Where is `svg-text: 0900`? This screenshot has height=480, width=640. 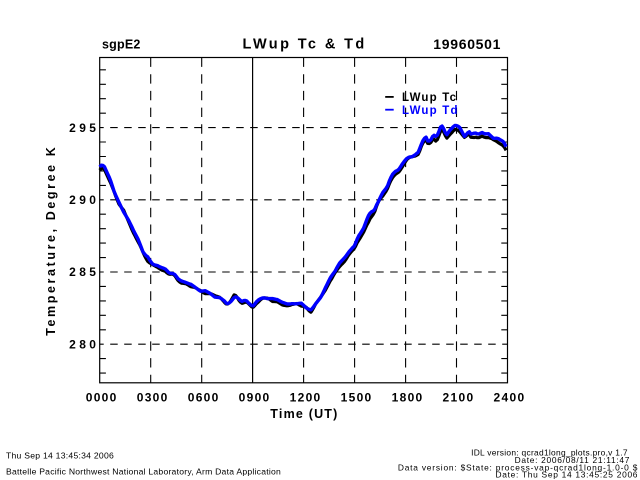 svg-text: 0900 is located at coordinates (255, 398).